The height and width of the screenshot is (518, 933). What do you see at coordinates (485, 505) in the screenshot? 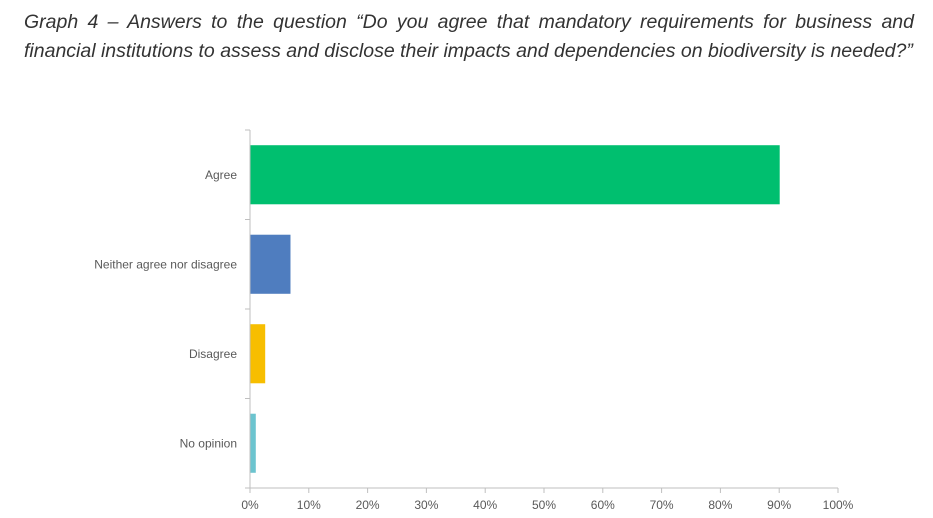
I see `x-tick-label: 40%` at bounding box center [485, 505].